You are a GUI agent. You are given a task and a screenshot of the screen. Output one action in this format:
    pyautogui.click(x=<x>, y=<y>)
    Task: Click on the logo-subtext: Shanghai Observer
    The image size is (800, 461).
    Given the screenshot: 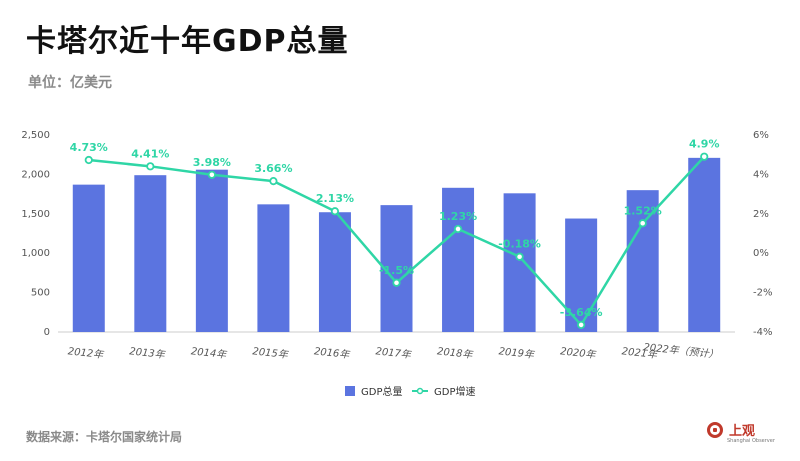 What is the action you would take?
    pyautogui.click(x=751, y=441)
    